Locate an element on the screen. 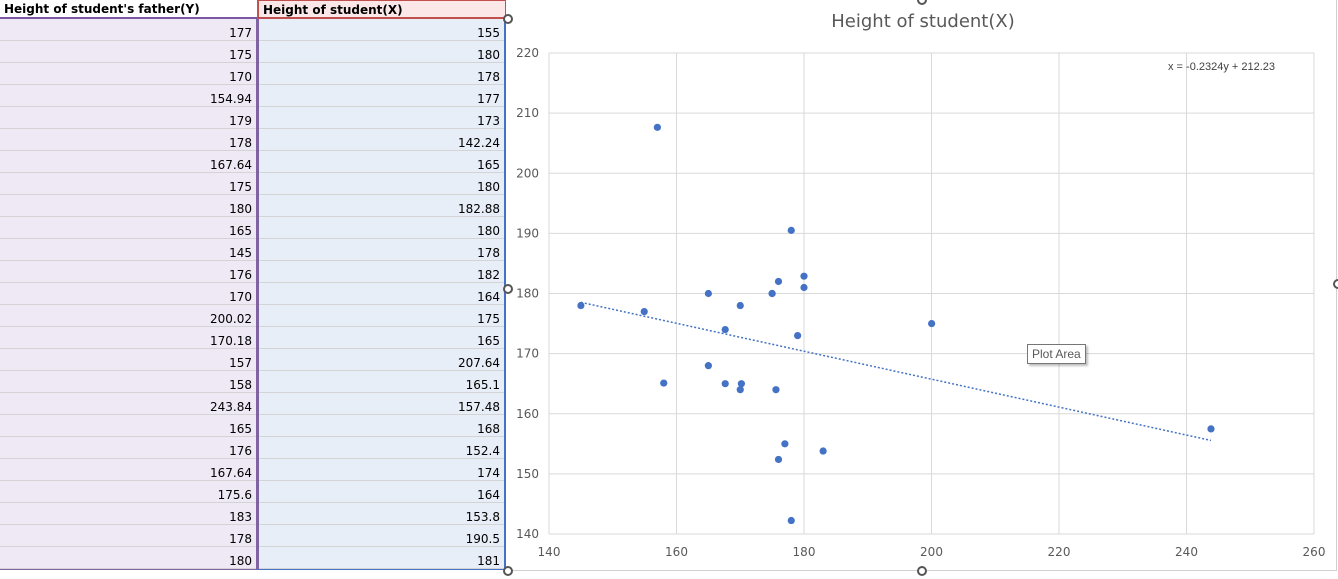 This screenshot has height=579, width=1338. student-height-cell: 157.48 is located at coordinates (381, 404).